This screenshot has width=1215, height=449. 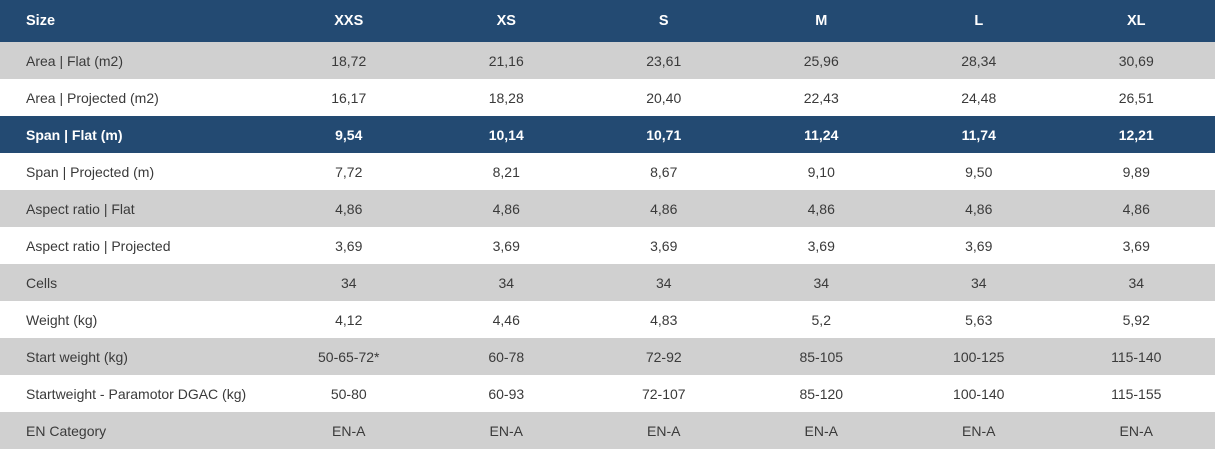 What do you see at coordinates (507, 393) in the screenshot?
I see `cell-value: 60-93` at bounding box center [507, 393].